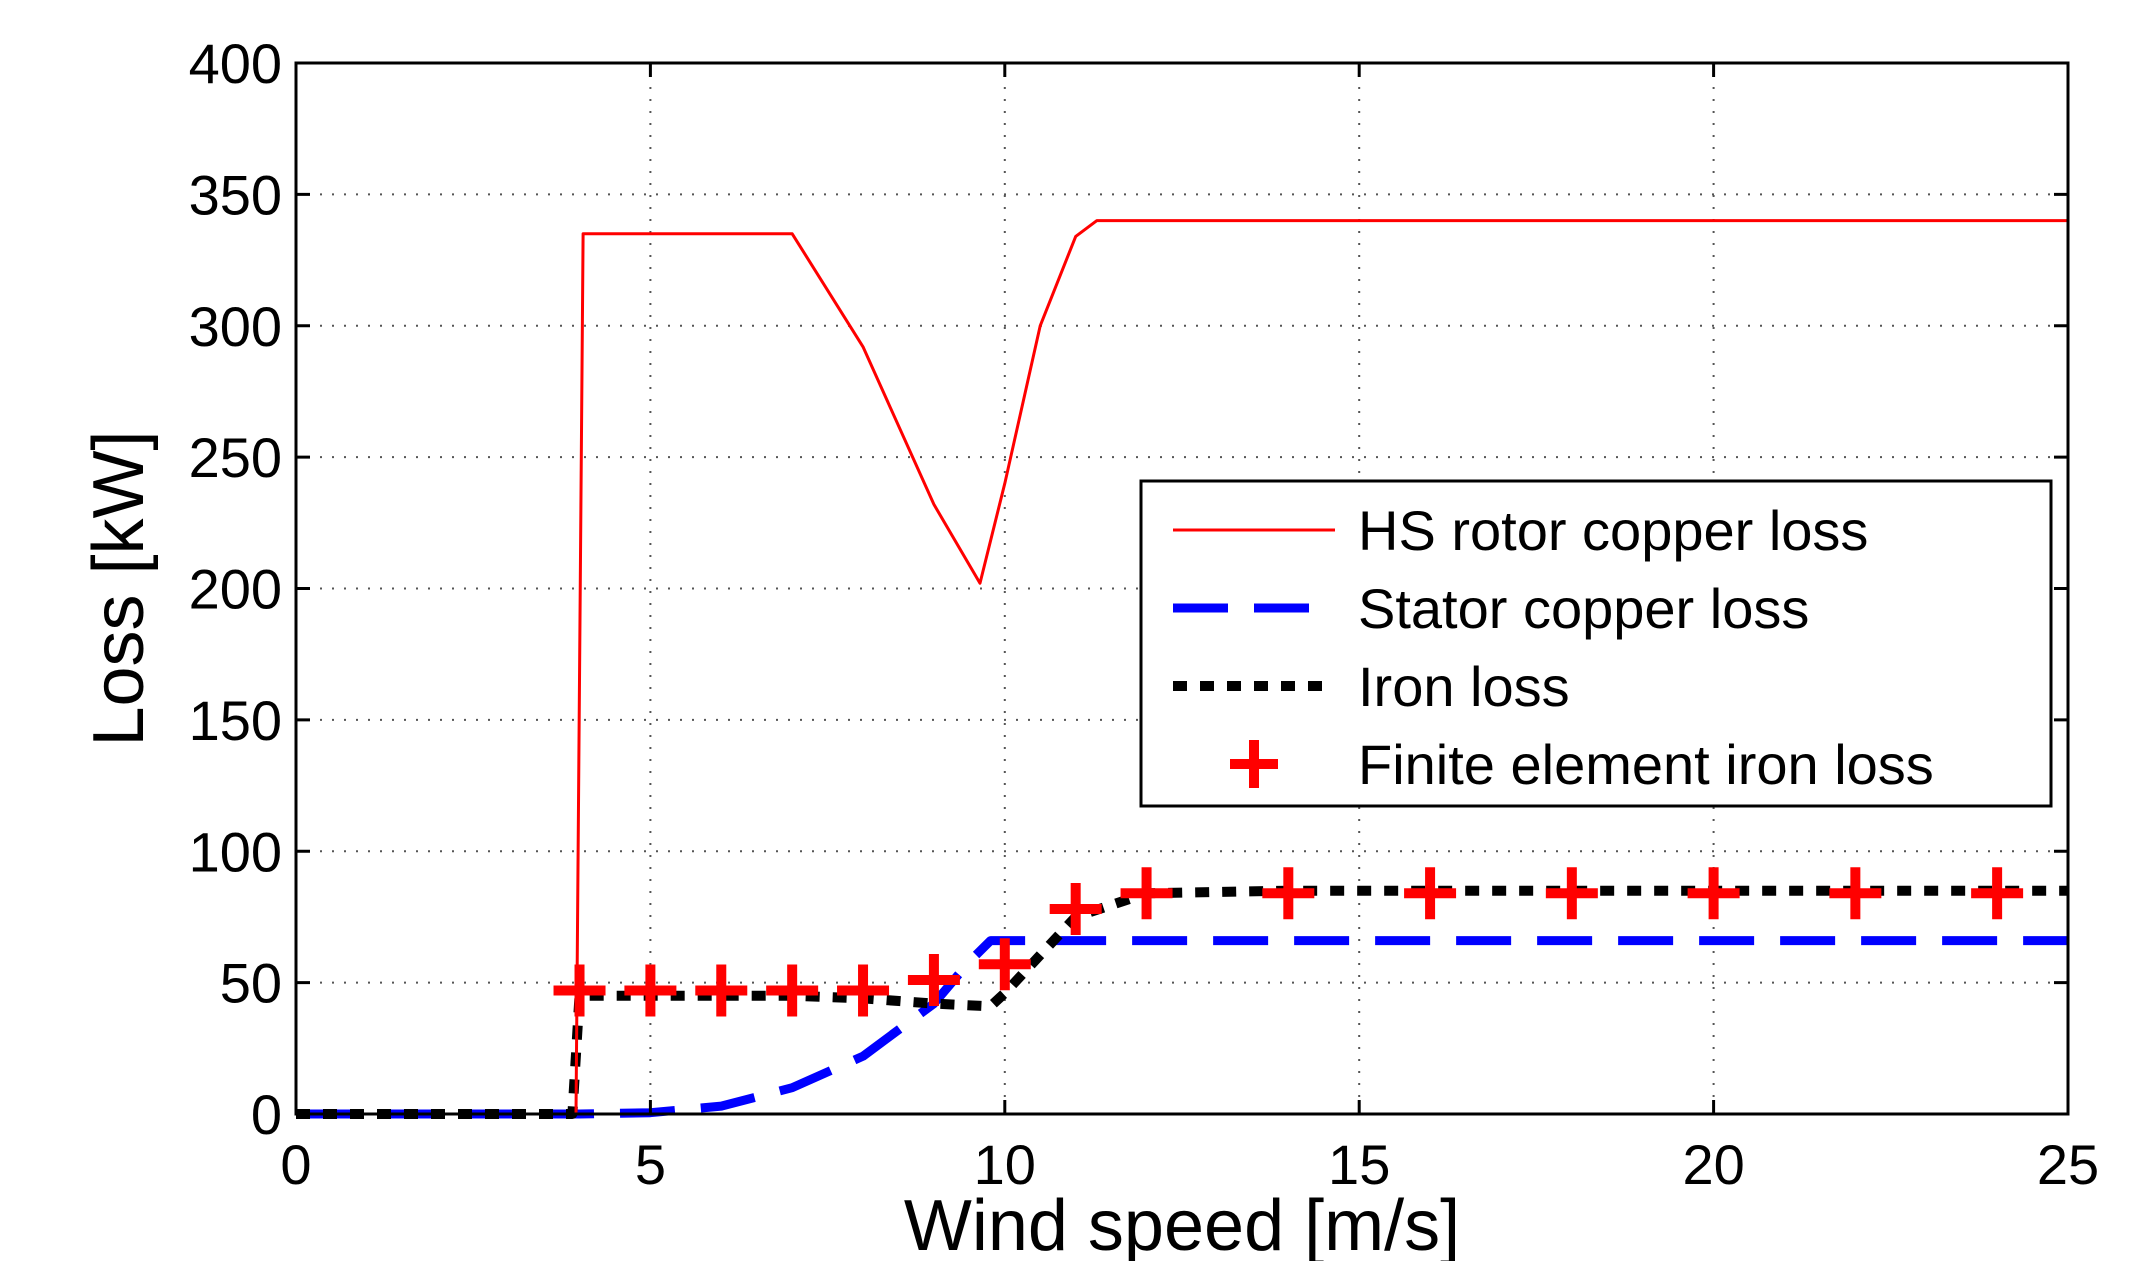  Describe the element at coordinates (1005, 1164) in the screenshot. I see `x-tick-label: 10` at that location.